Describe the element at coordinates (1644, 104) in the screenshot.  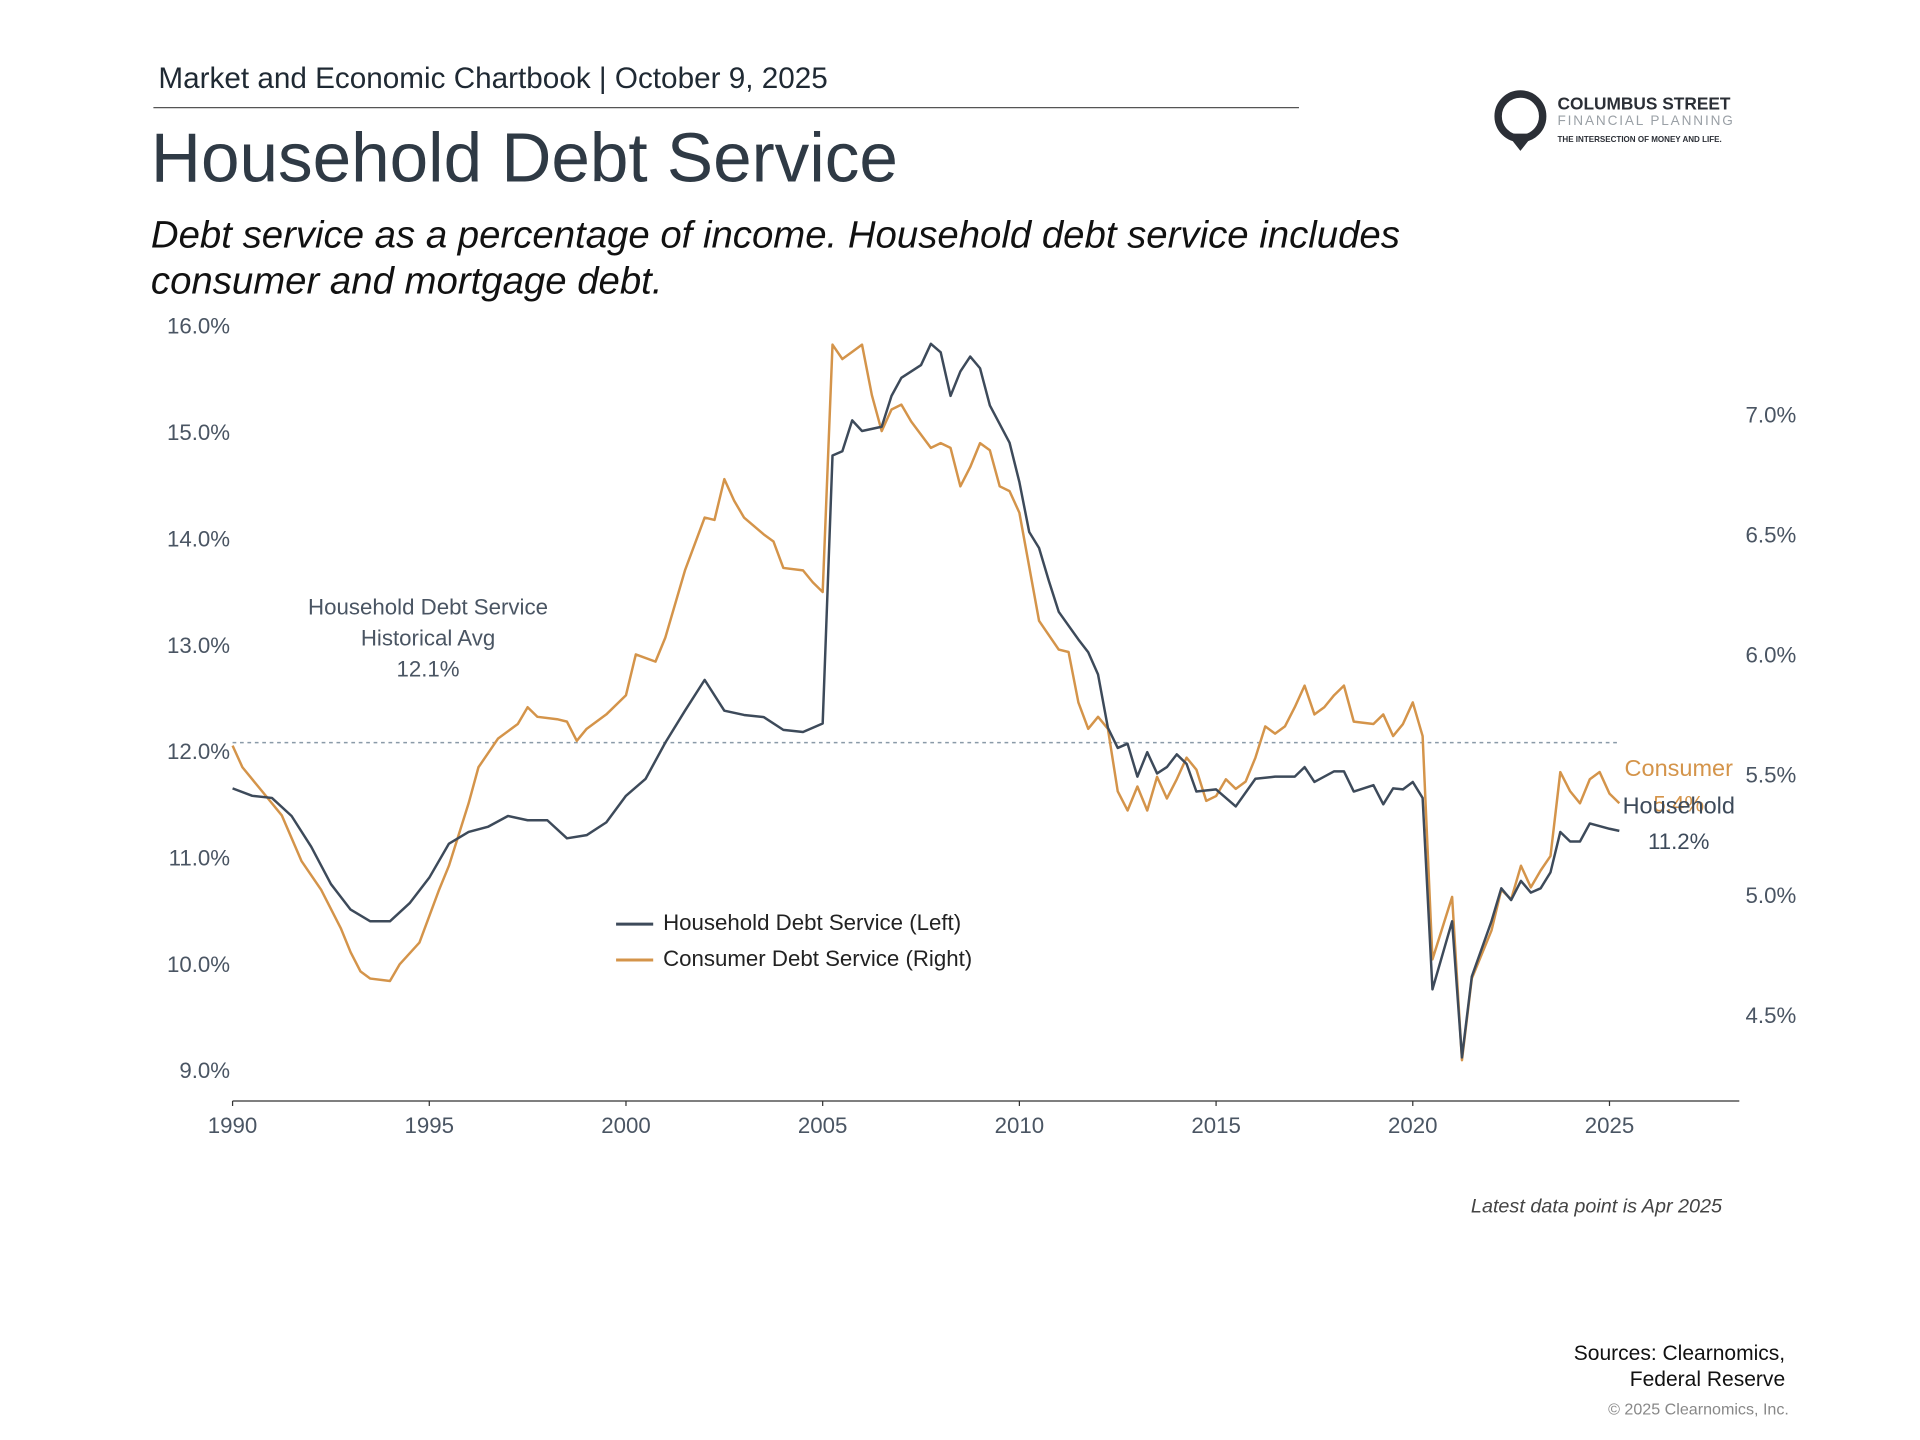
I see `logo-name: COLUMBUS STREET` at that location.